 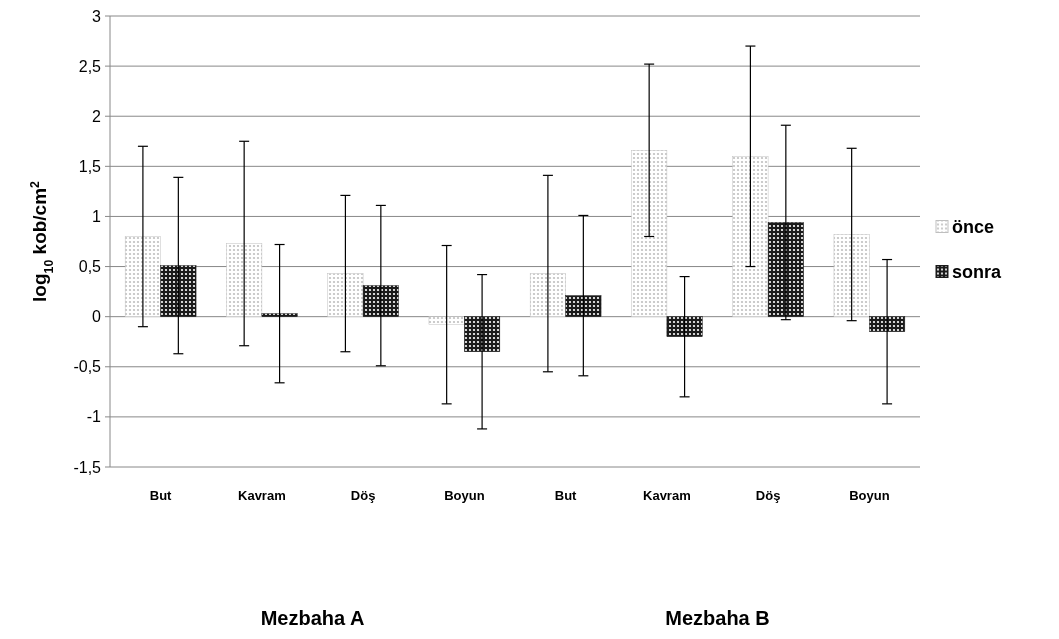 What do you see at coordinates (90, 267) in the screenshot?
I see `y-tick-label: 0,5` at bounding box center [90, 267].